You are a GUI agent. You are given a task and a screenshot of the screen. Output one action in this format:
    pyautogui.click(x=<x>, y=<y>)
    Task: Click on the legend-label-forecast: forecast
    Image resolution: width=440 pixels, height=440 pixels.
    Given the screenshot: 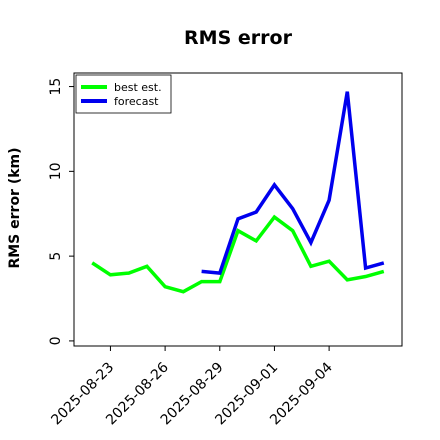 What is the action you would take?
    pyautogui.click(x=136, y=101)
    